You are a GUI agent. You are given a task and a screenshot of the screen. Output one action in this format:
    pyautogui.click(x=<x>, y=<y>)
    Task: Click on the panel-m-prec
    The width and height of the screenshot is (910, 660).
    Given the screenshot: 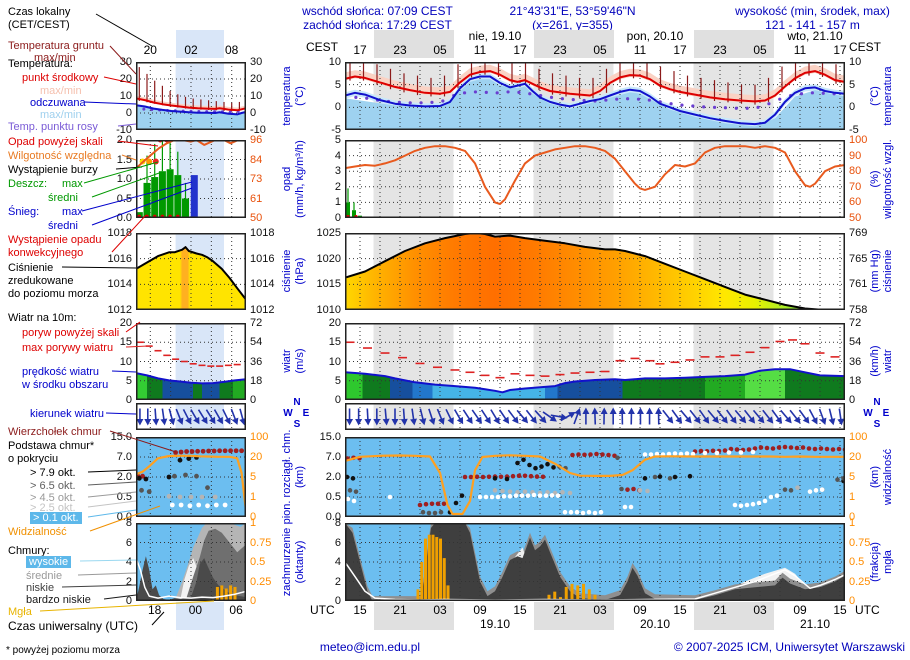 What is the action you would take?
    pyautogui.click(x=191, y=179)
    